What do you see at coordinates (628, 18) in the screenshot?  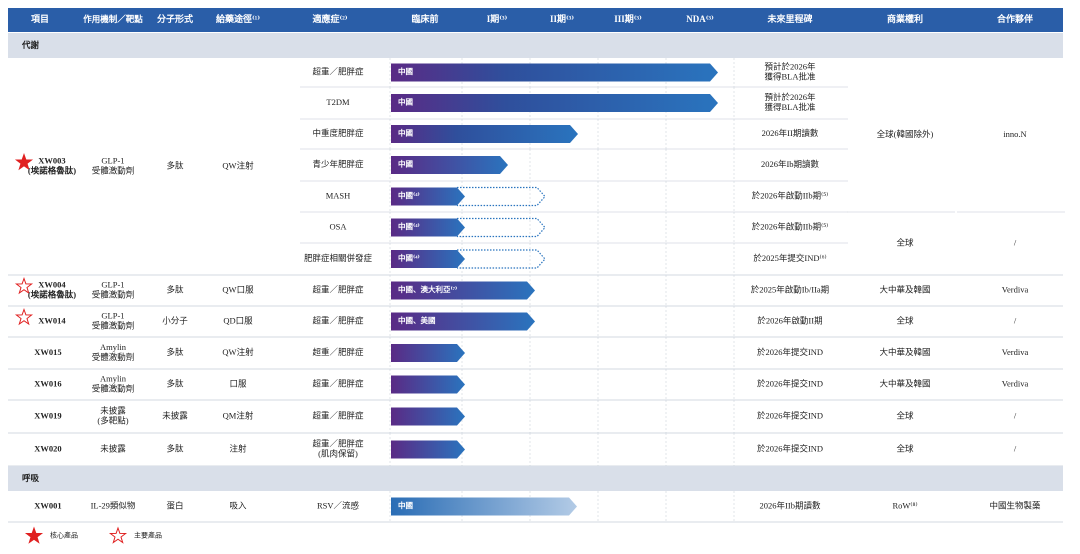 I see `header-label: III期⁽³⁾` at bounding box center [628, 18].